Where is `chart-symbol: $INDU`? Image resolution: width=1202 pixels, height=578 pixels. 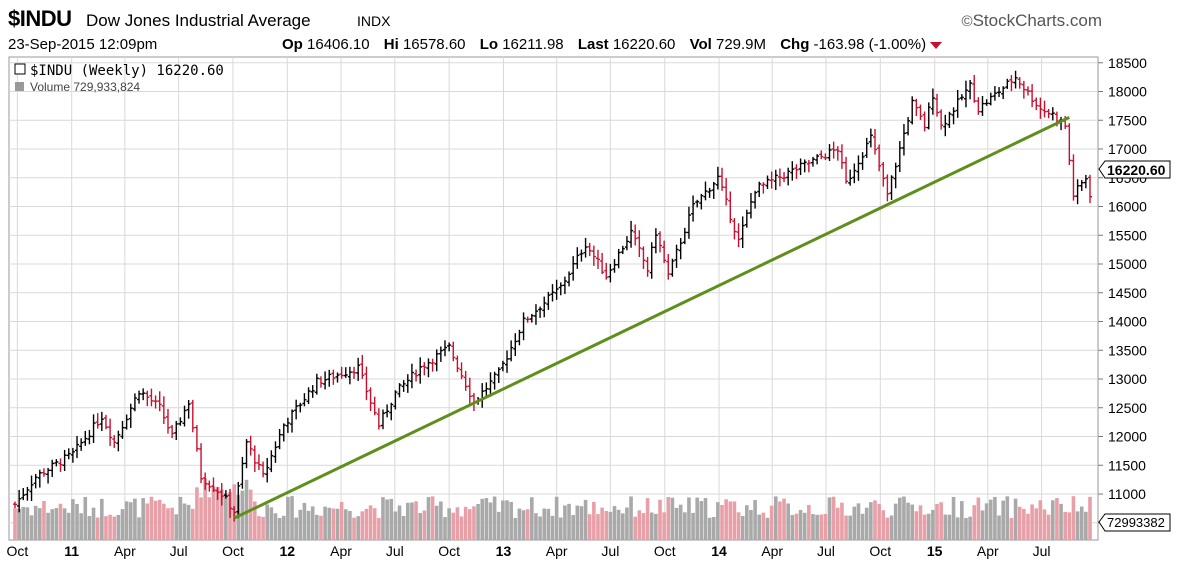
chart-symbol: $INDU is located at coordinates (40, 18).